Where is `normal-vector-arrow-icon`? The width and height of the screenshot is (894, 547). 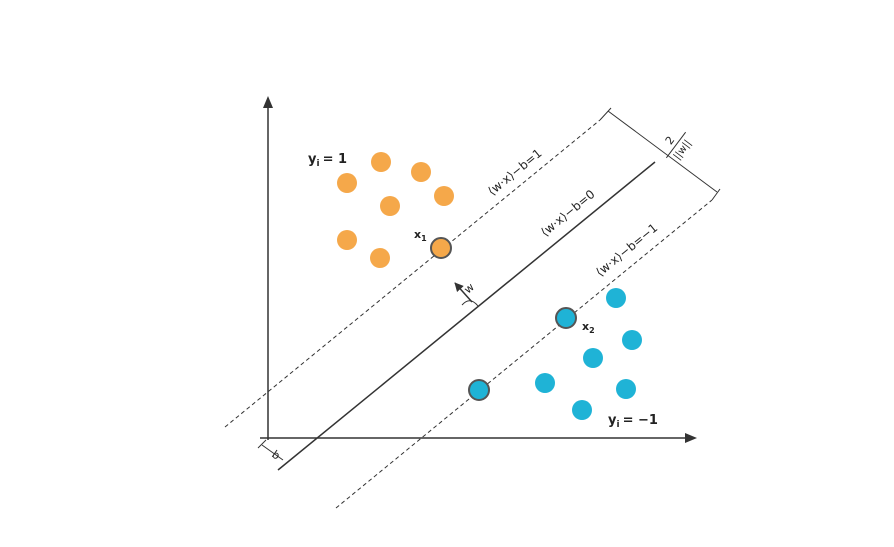 normal-vector-arrow-icon is located at coordinates (463, 292).